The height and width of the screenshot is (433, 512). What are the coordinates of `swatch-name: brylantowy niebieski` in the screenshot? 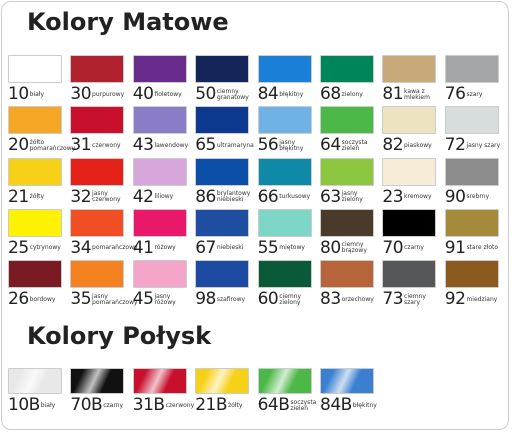 It's located at (233, 197).